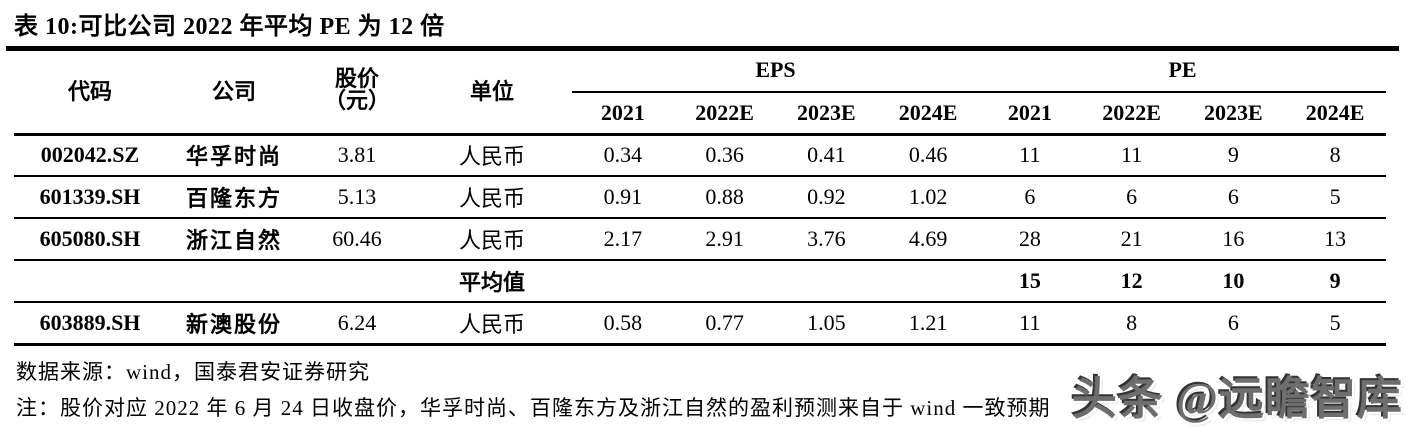 The height and width of the screenshot is (427, 1407). What do you see at coordinates (826, 155) in the screenshot?
I see `cell-eps-2023e: 0.41` at bounding box center [826, 155].